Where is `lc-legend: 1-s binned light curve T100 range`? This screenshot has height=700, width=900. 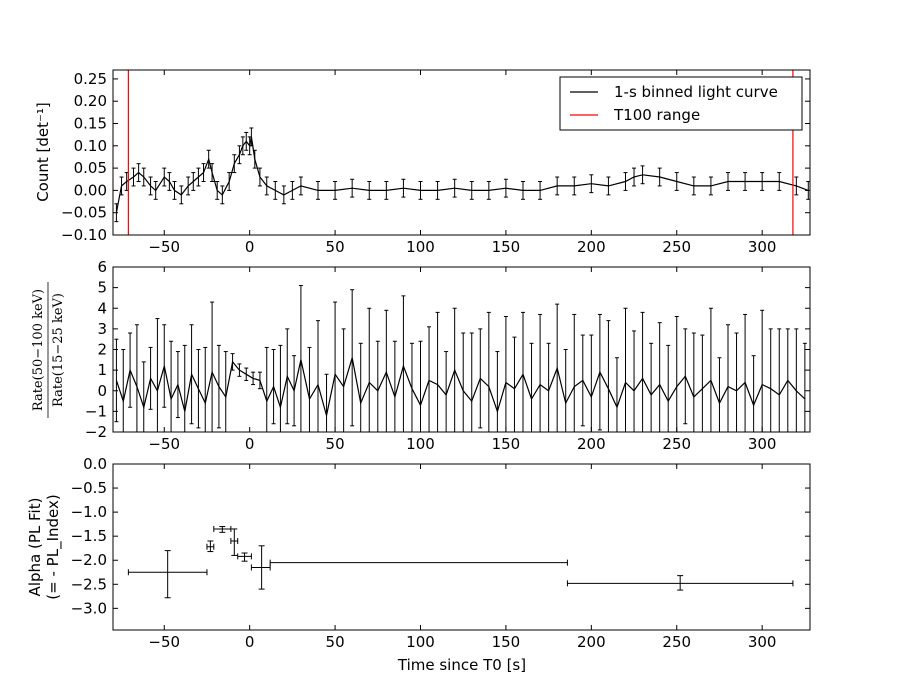
lc-legend: 1-s binned light curve T100 range is located at coordinates (681, 103).